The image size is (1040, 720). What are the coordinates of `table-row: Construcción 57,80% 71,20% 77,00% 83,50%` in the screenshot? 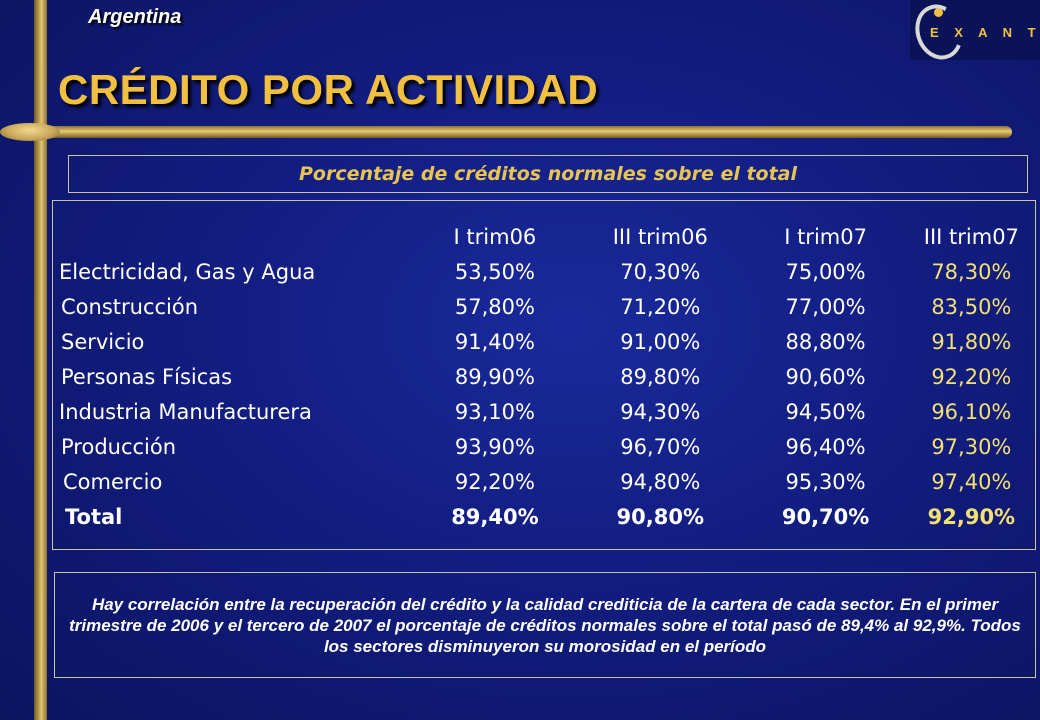 It's located at (547, 306).